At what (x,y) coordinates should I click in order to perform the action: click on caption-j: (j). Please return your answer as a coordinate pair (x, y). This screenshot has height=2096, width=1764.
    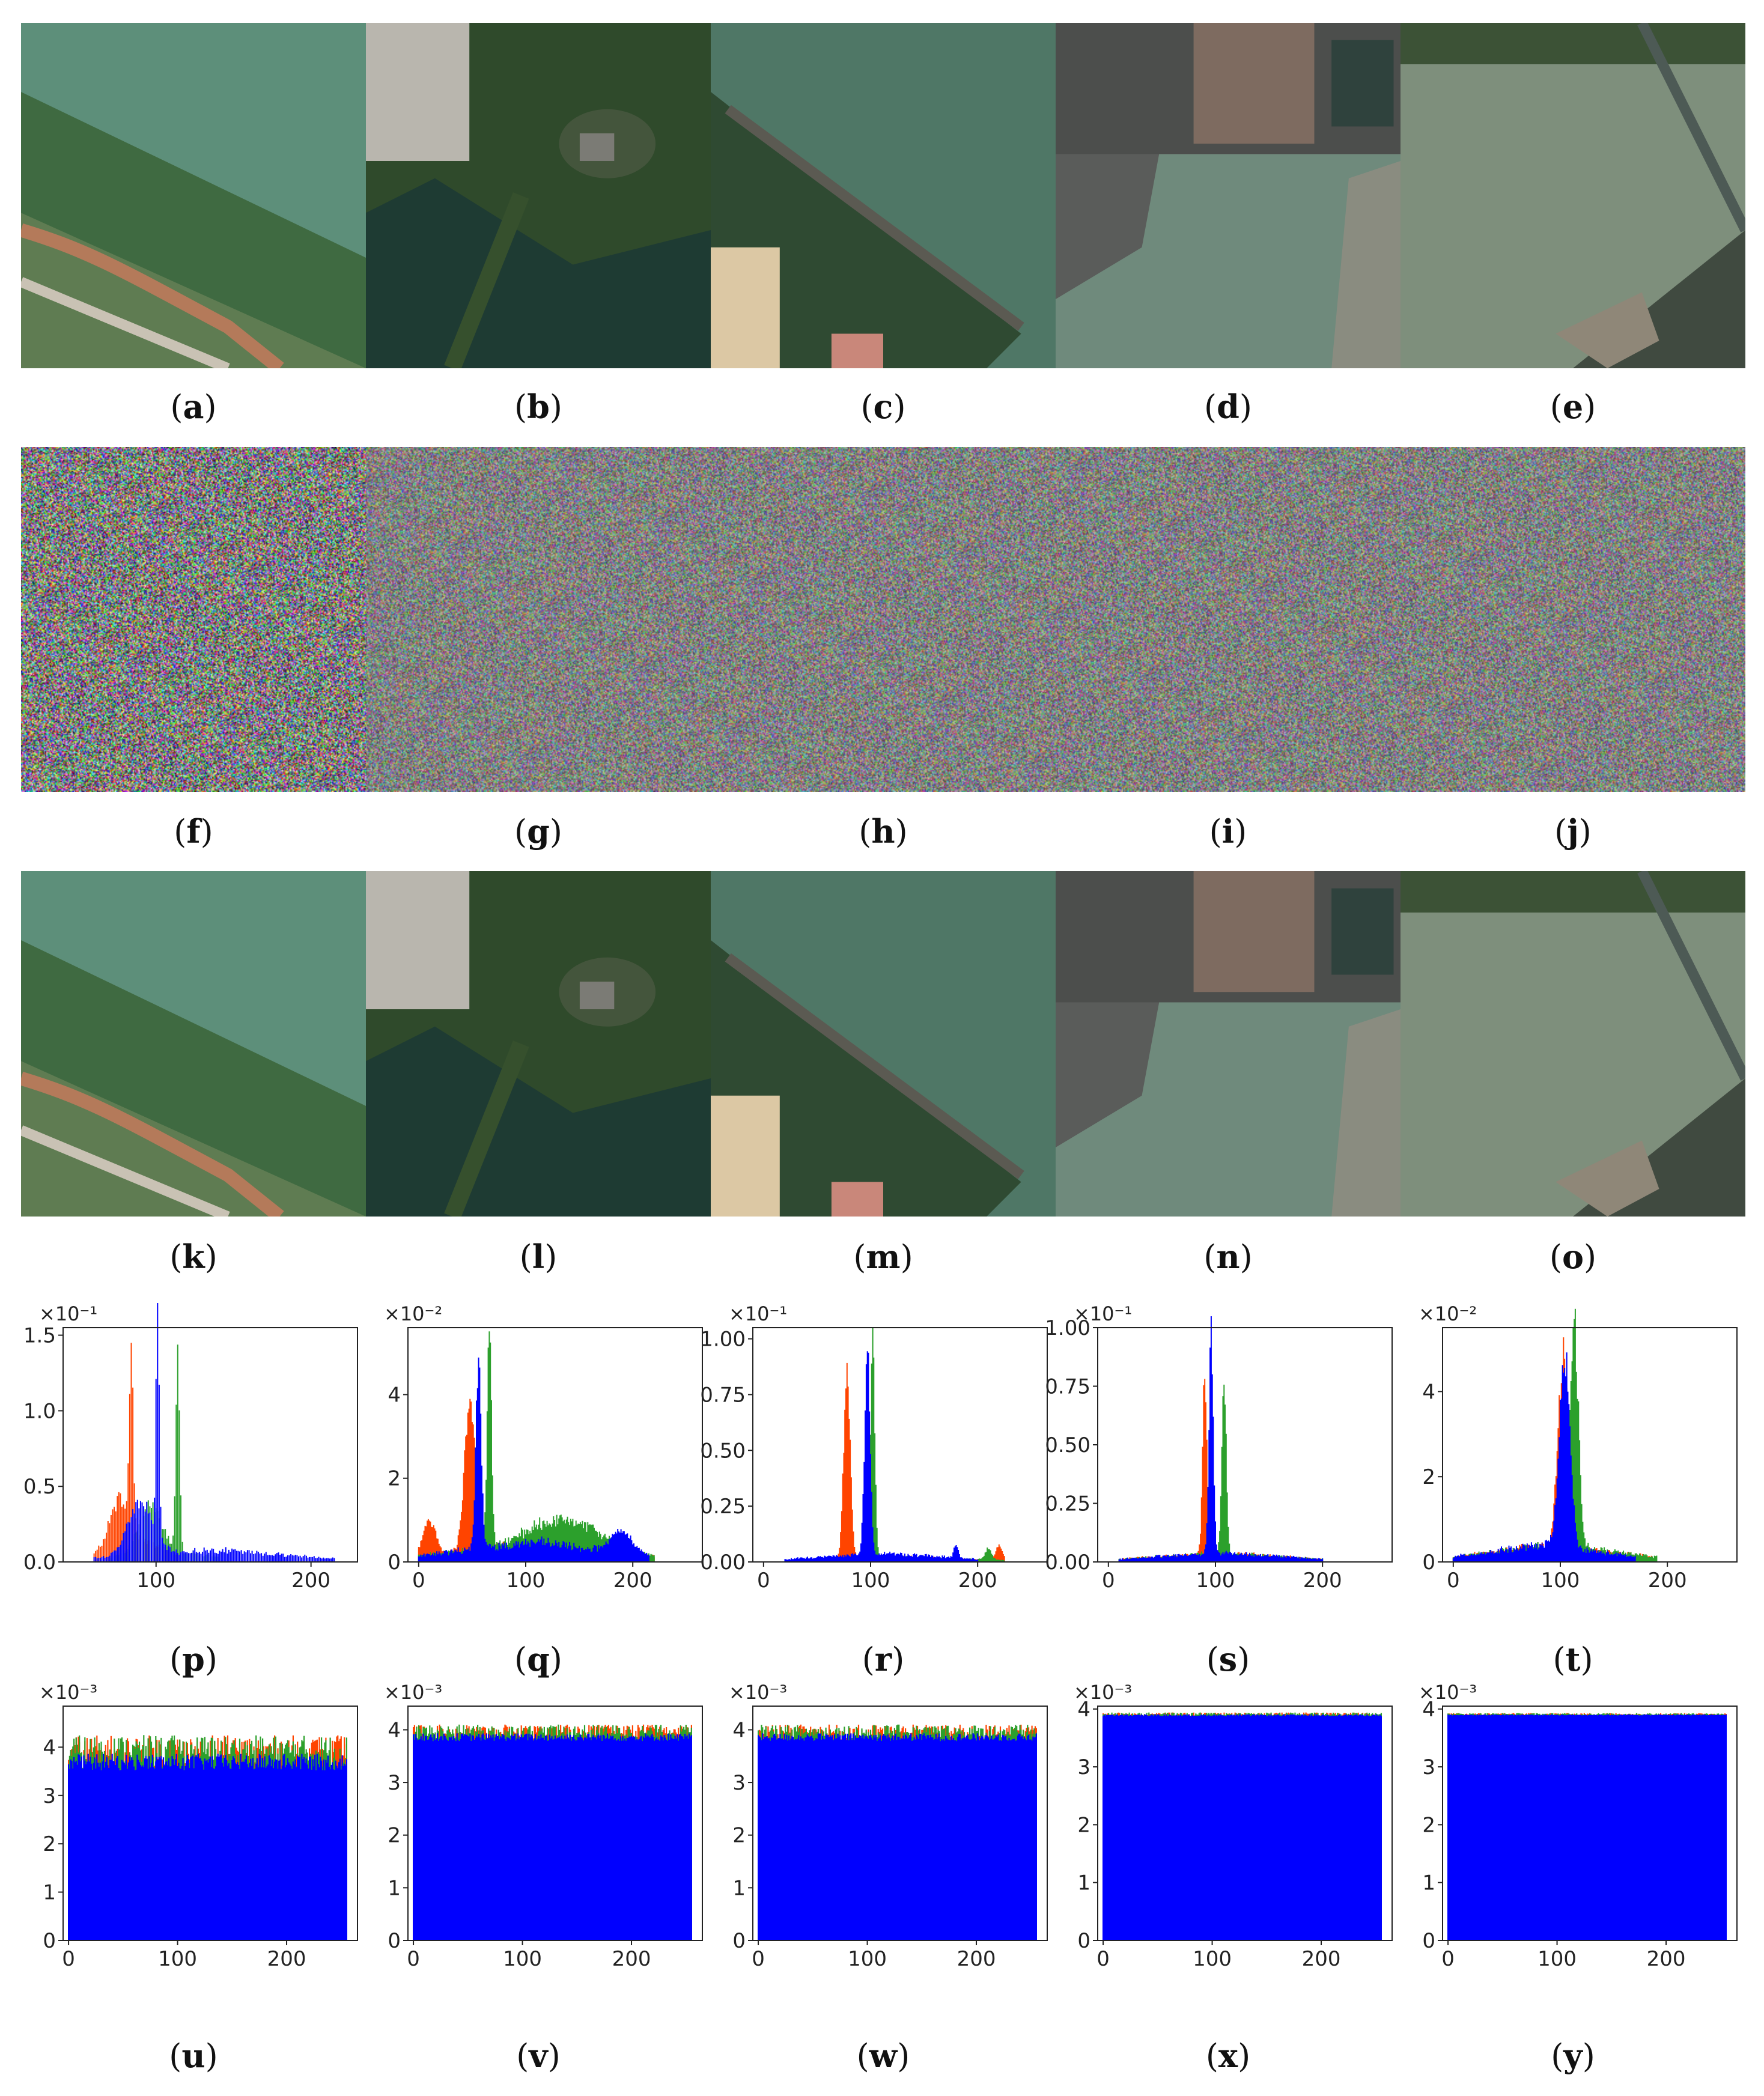
    Looking at the image, I should click on (1573, 832).